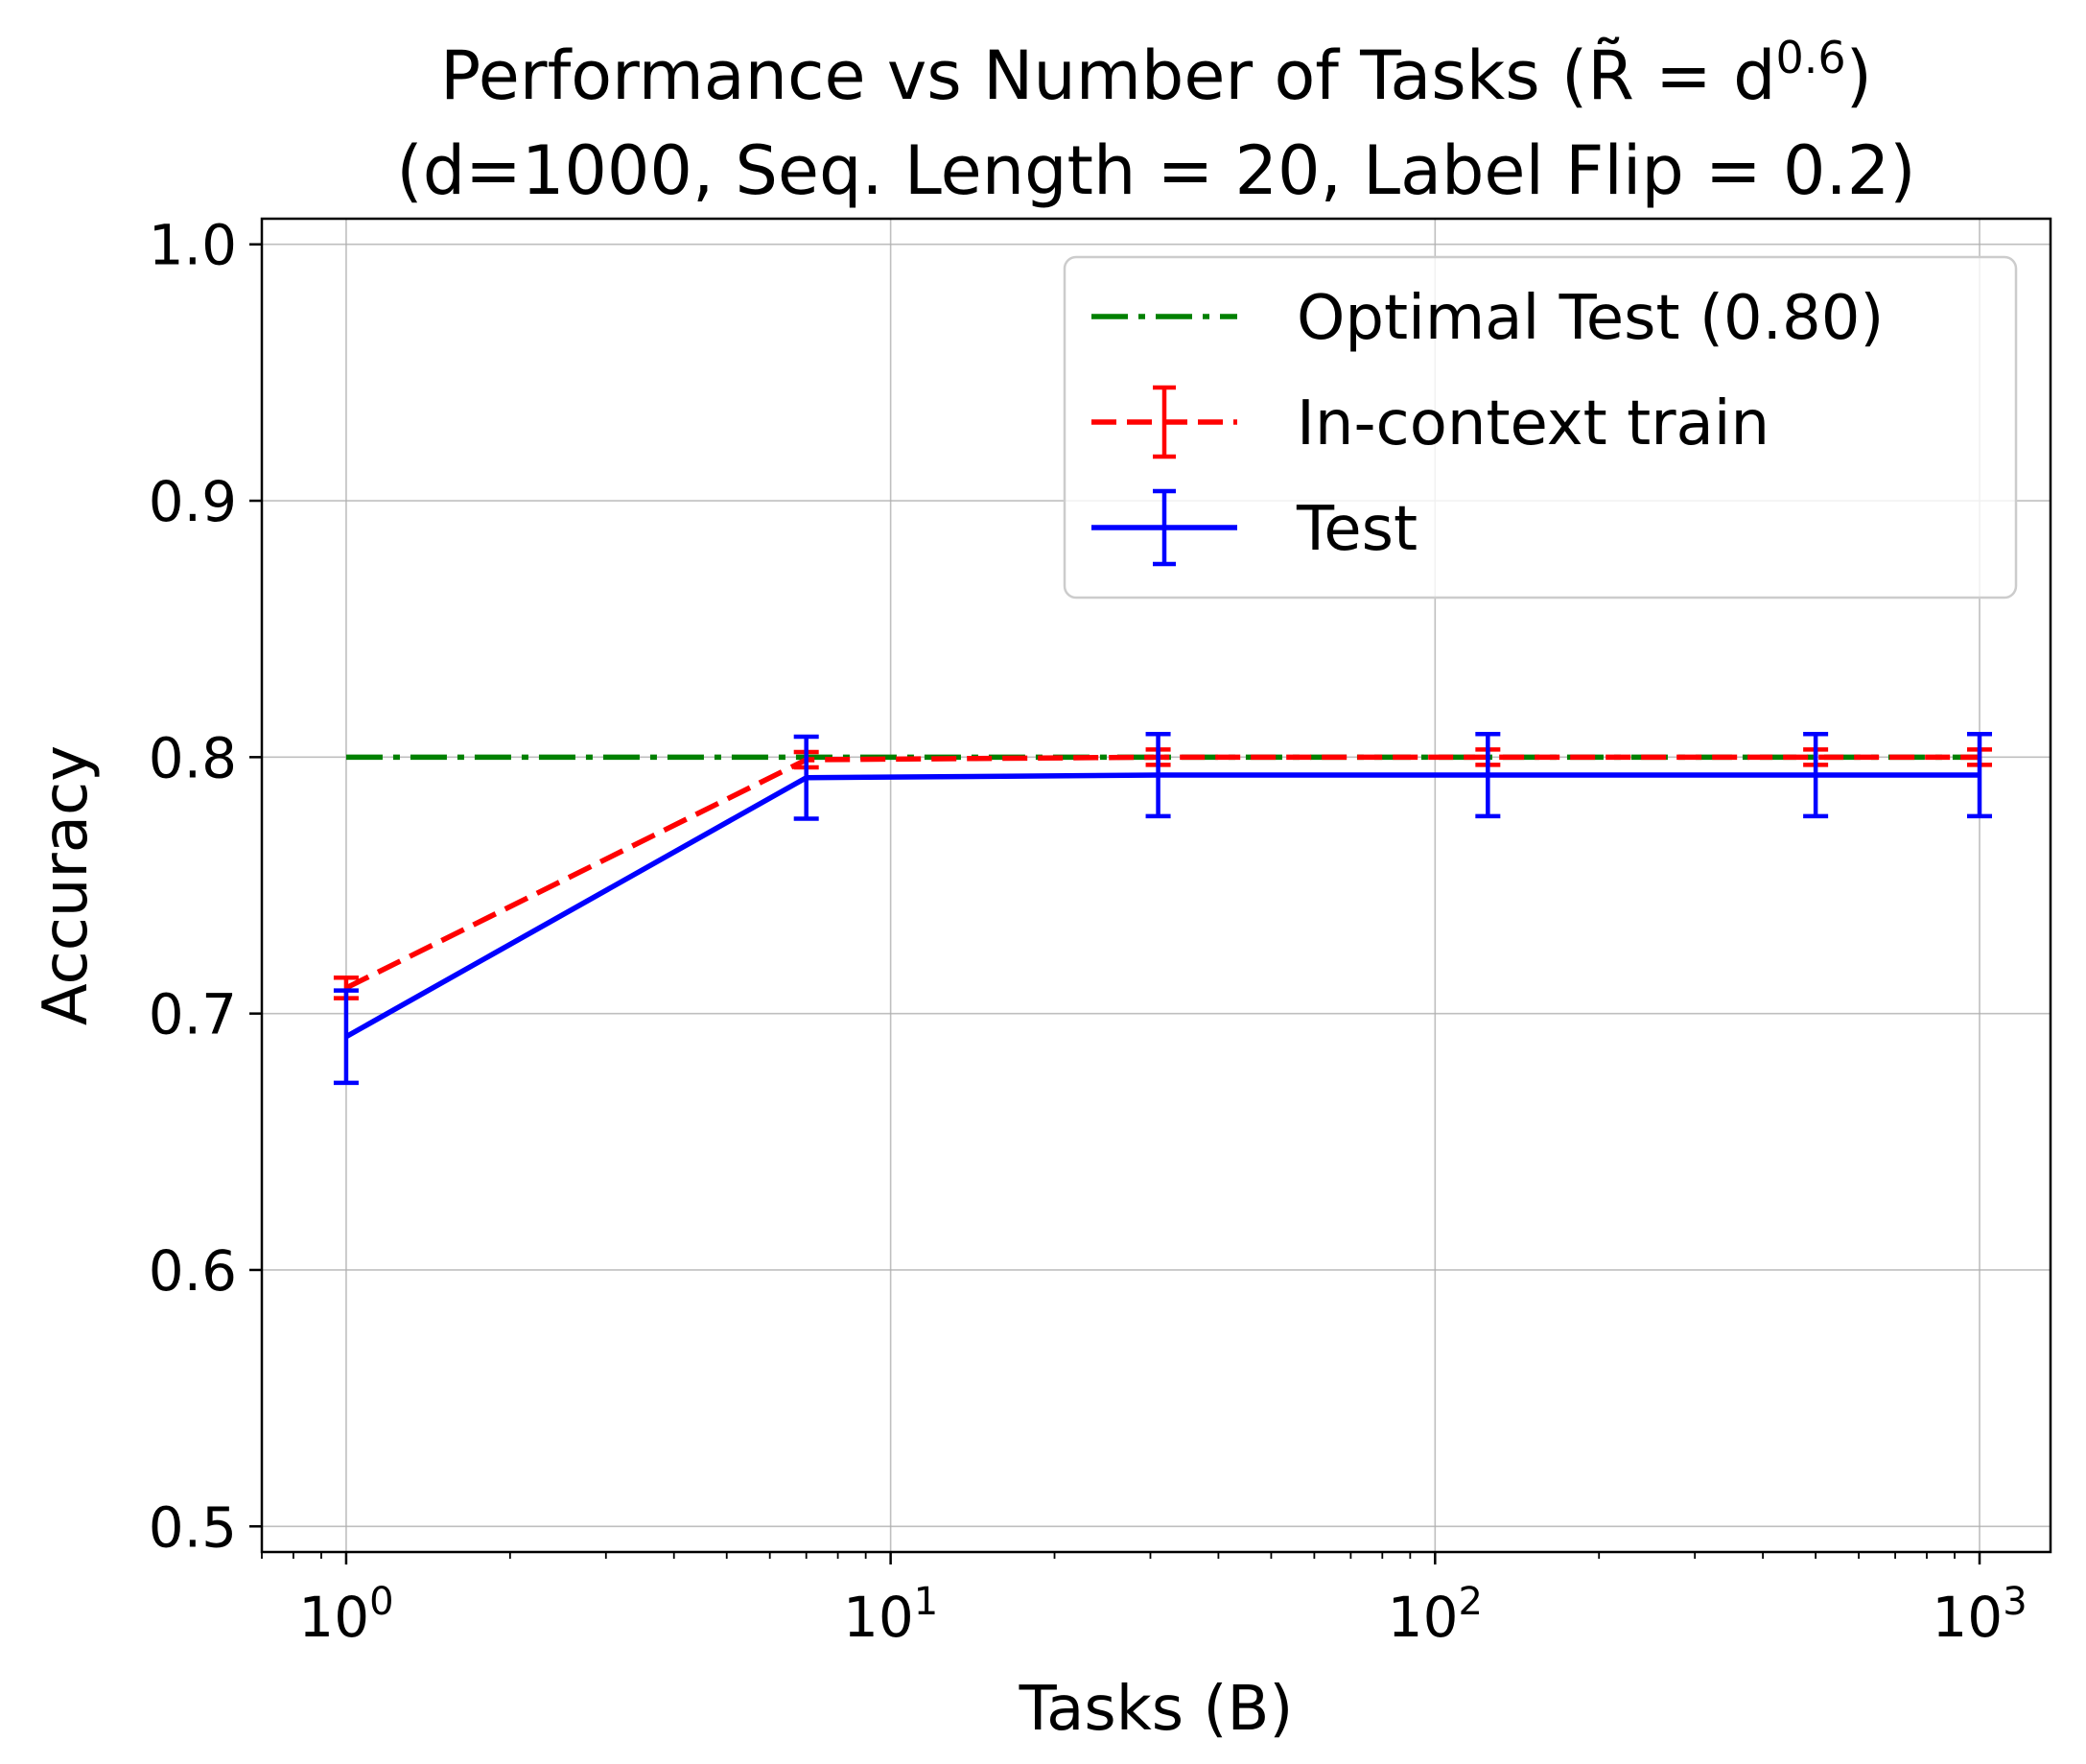 The width and height of the screenshot is (2086, 1764). I want to click on y-tick-label: 0.6, so click(193, 1271).